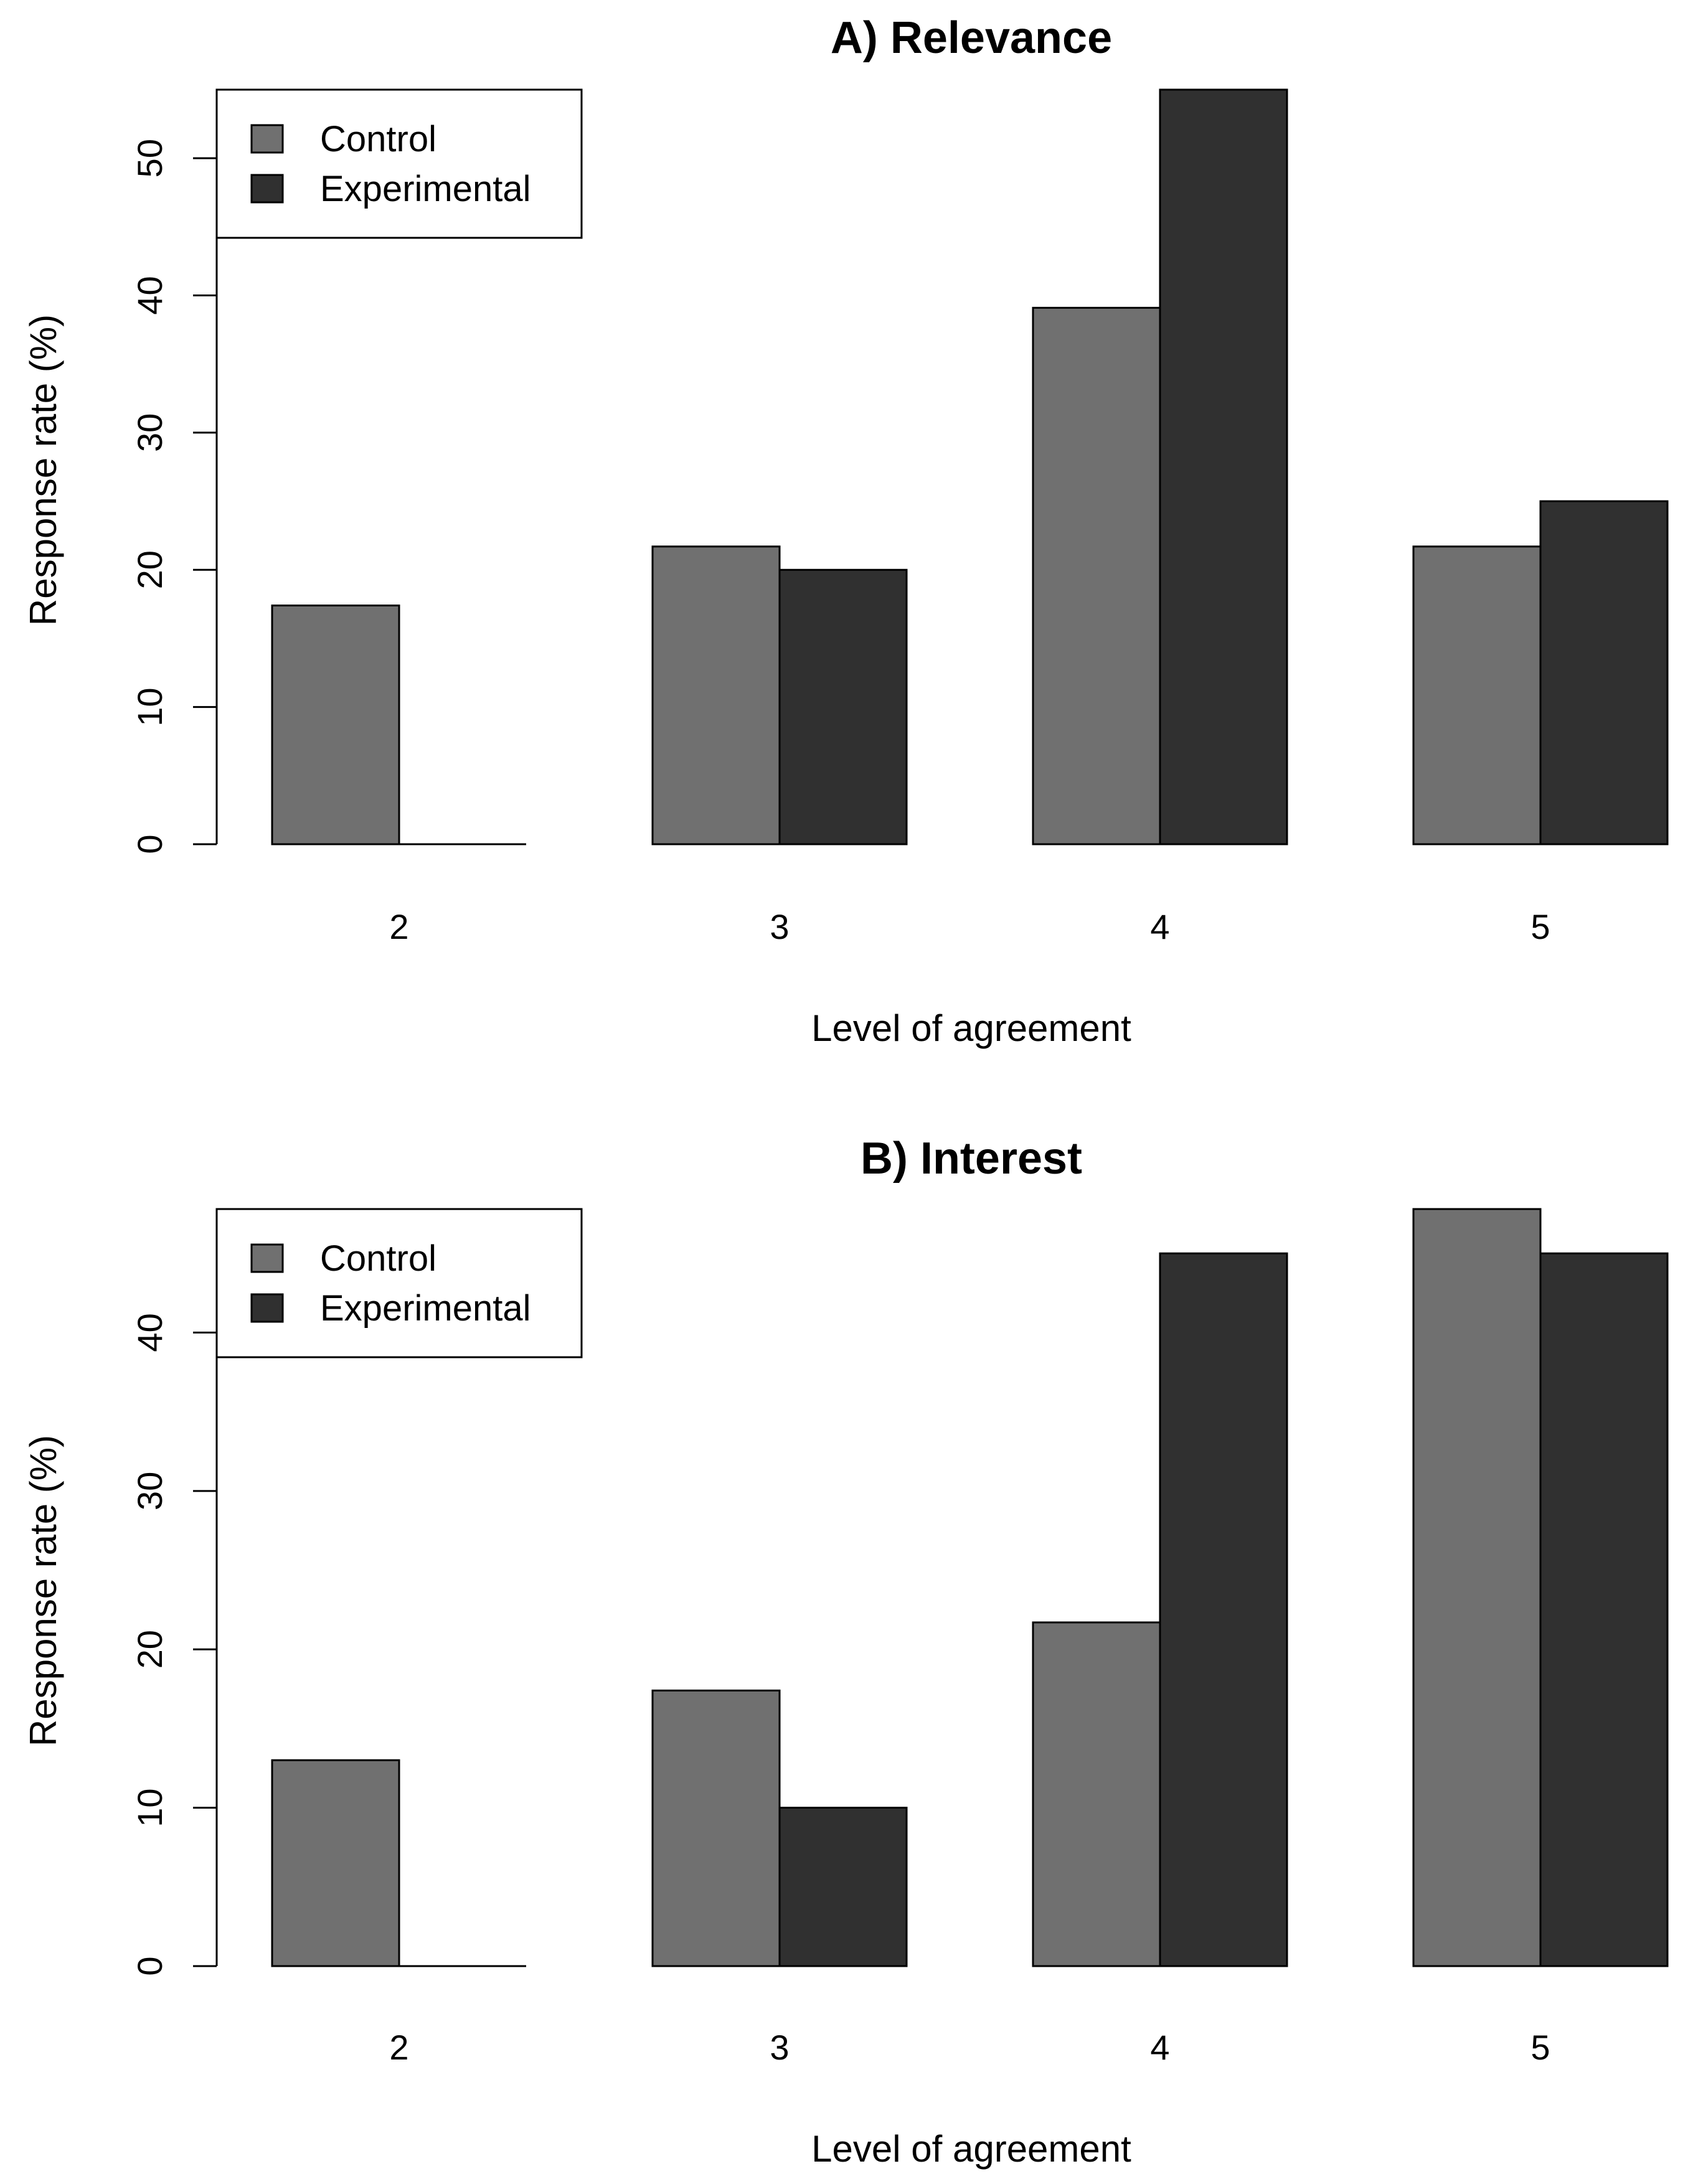  Describe the element at coordinates (173, 158) in the screenshot. I see `y-tick: 50` at that location.